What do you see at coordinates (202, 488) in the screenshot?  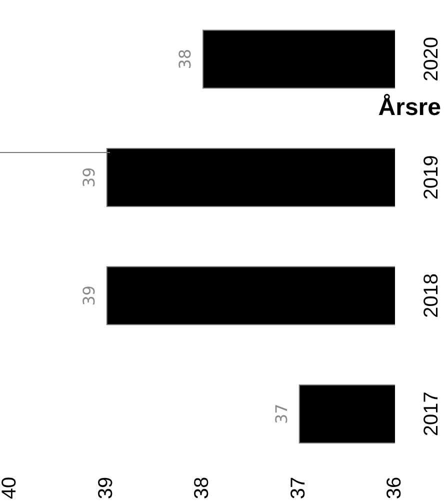 I see `x-tick-label: 38` at bounding box center [202, 488].